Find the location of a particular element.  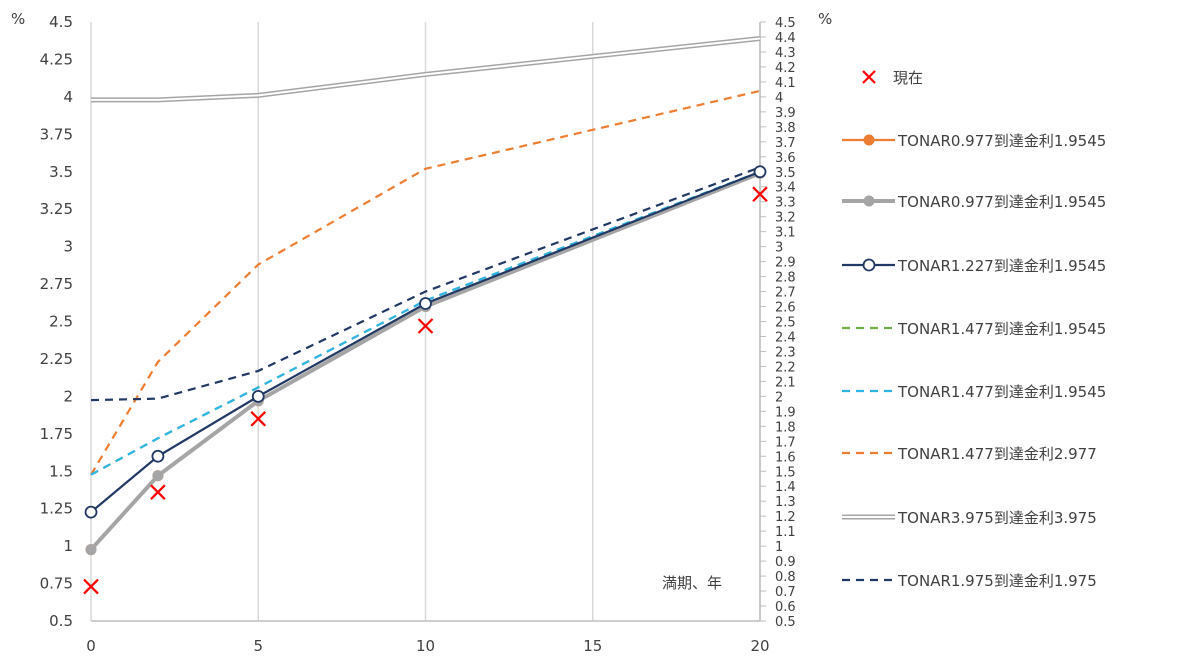

left-y-tick-label: 1.5 is located at coordinates (61, 471).